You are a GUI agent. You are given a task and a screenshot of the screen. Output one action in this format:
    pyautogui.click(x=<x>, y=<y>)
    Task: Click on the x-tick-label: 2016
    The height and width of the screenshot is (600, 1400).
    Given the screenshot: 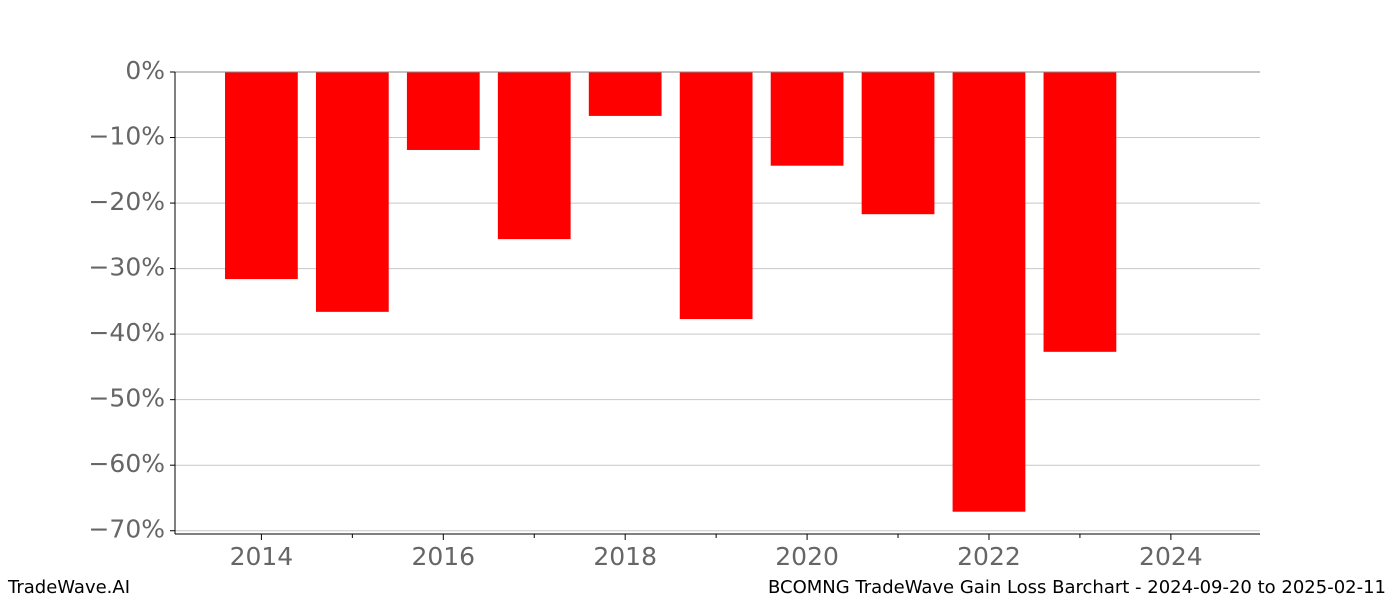 What is the action you would take?
    pyautogui.click(x=443, y=556)
    